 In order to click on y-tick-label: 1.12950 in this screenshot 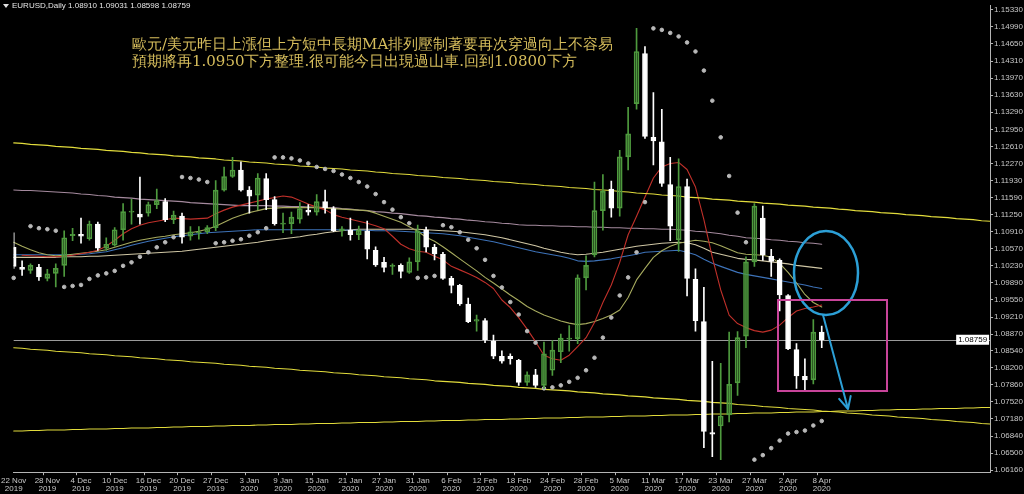, I will do `click(1009, 129)`.